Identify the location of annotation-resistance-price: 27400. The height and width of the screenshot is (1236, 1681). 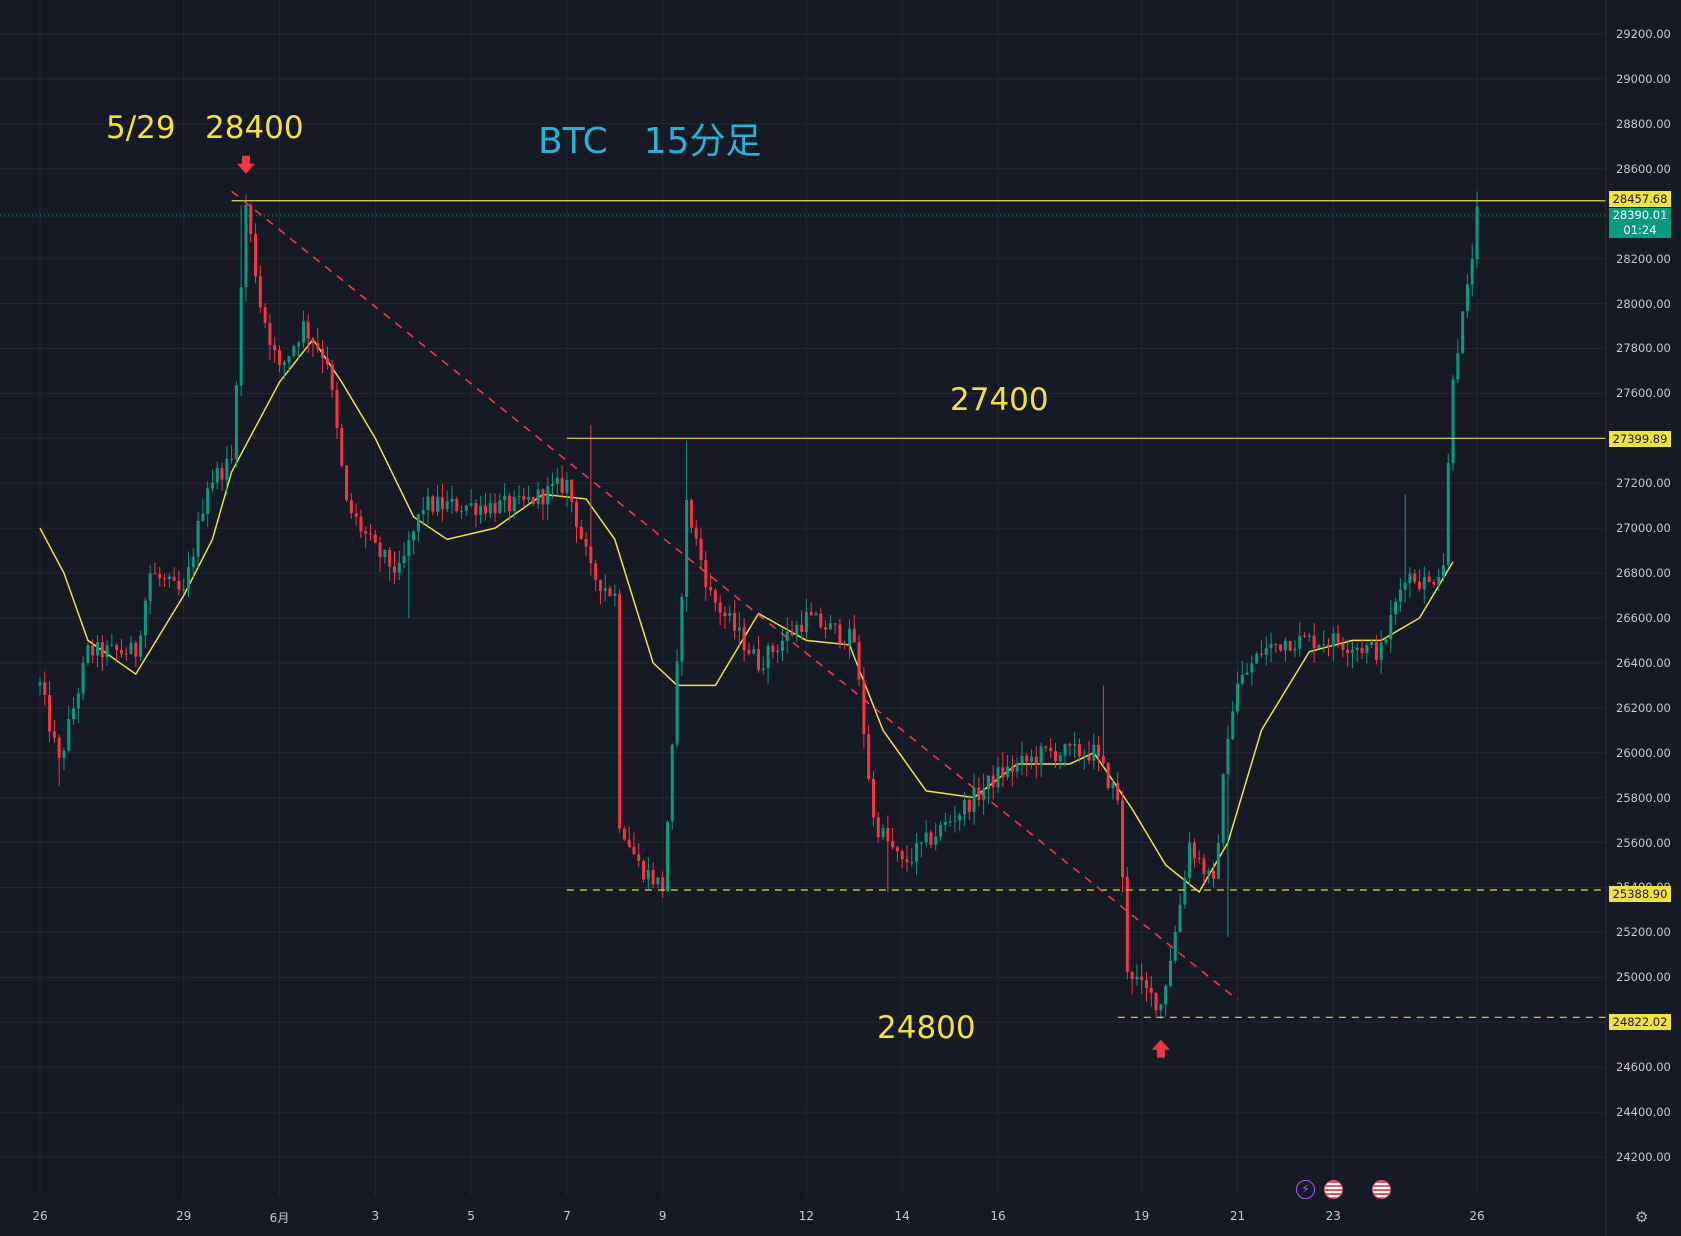
(999, 400).